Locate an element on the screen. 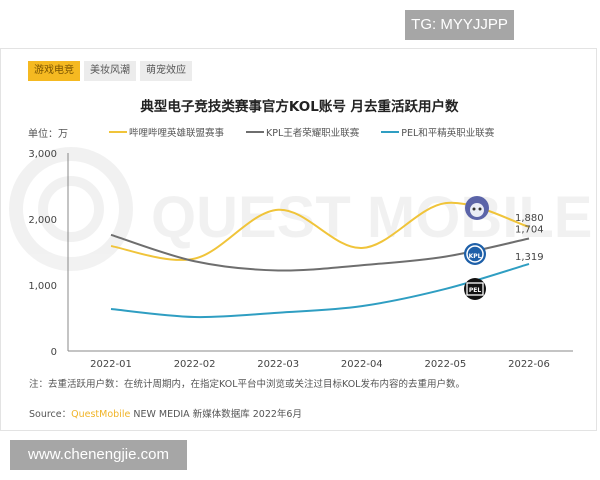 This screenshot has height=480, width=600. x-tick-label: 2022-01 is located at coordinates (111, 364).